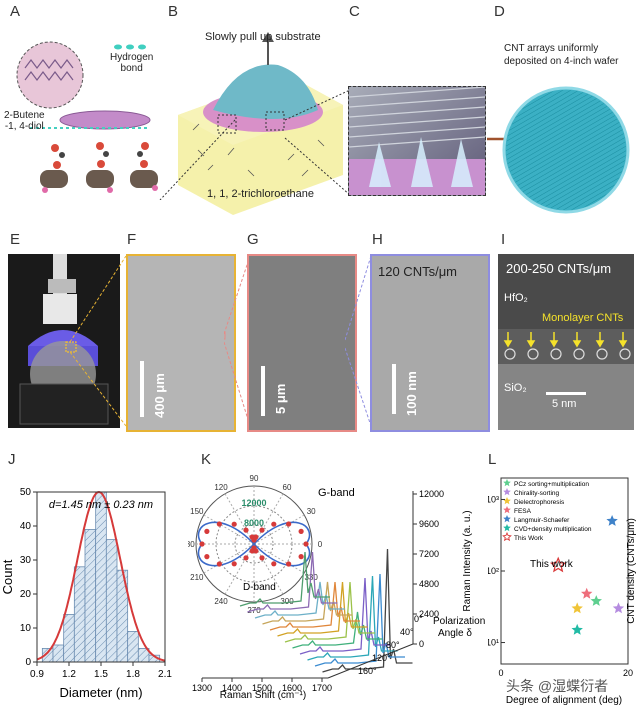  Describe the element at coordinates (132, 239) in the screenshot. I see `panel-label-f: F` at that location.